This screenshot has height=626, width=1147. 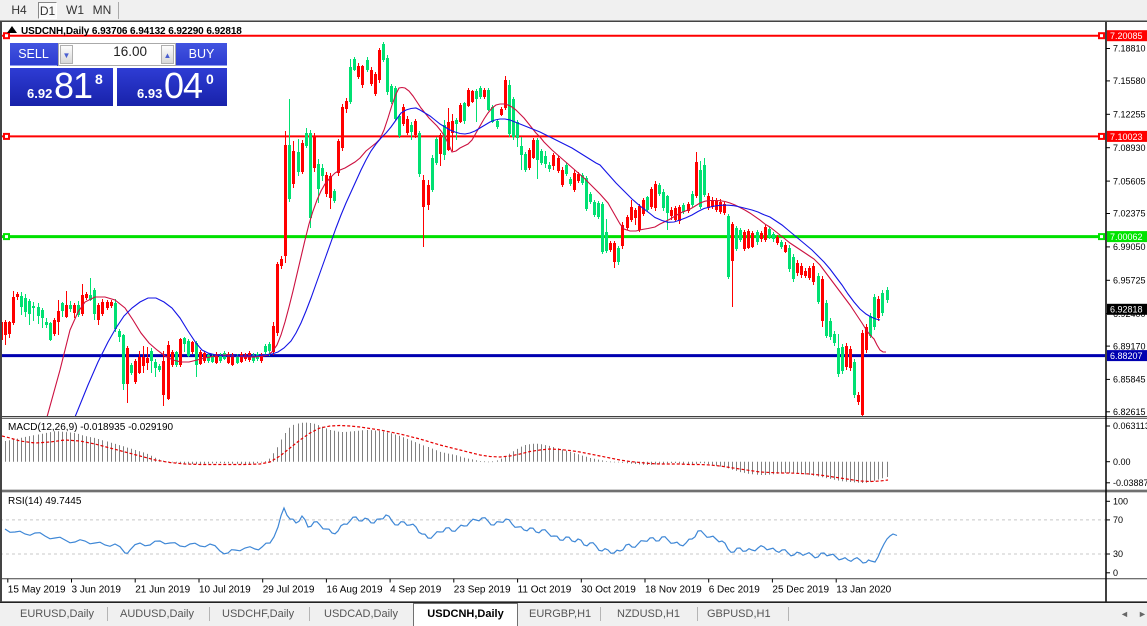 What do you see at coordinates (1129, 49) in the screenshot?
I see `svg-text: 7.18810` at bounding box center [1129, 49].